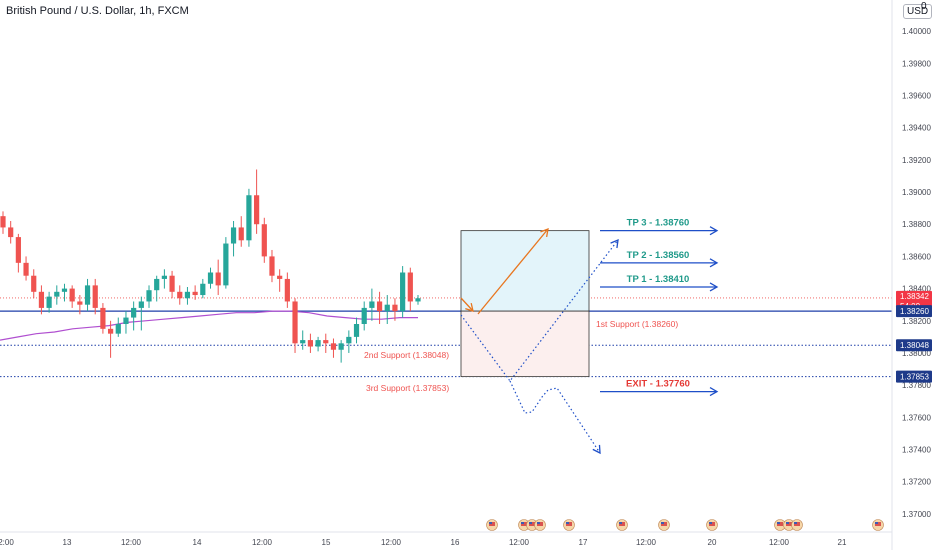 This screenshot has height=550, width=932. Describe the element at coordinates (916, 31) in the screenshot. I see `price-tick-label: 1.40000` at that location.